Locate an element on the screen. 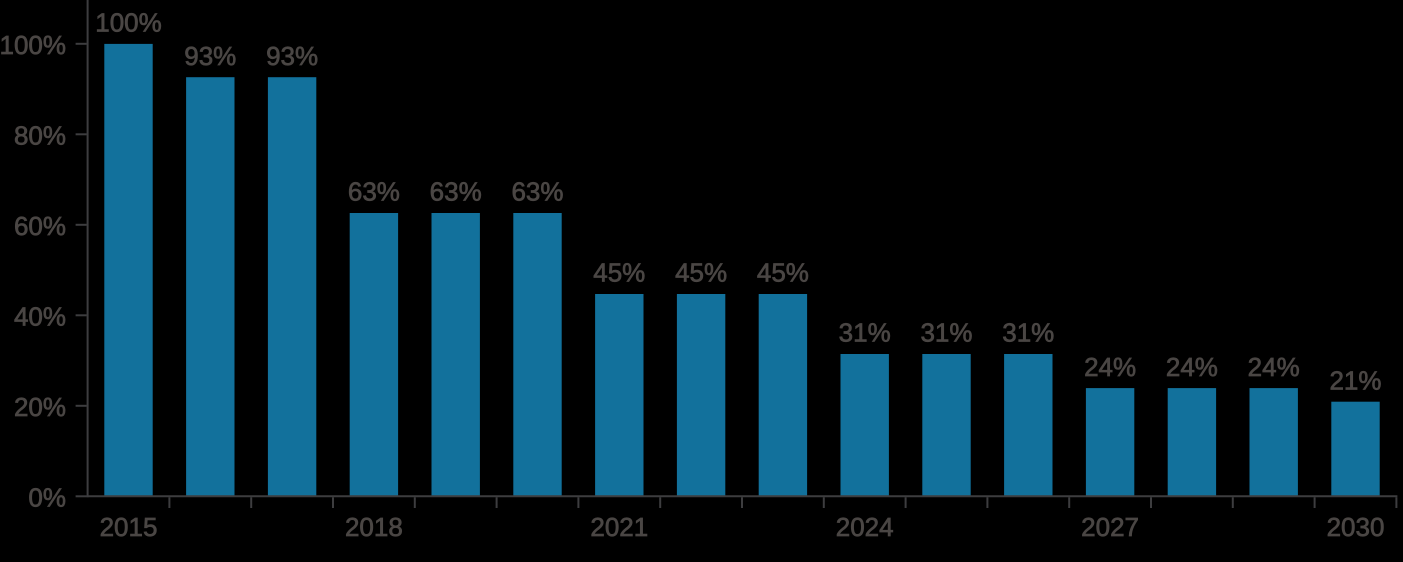 The image size is (1403, 562). svg-text: 80% is located at coordinates (40, 135).